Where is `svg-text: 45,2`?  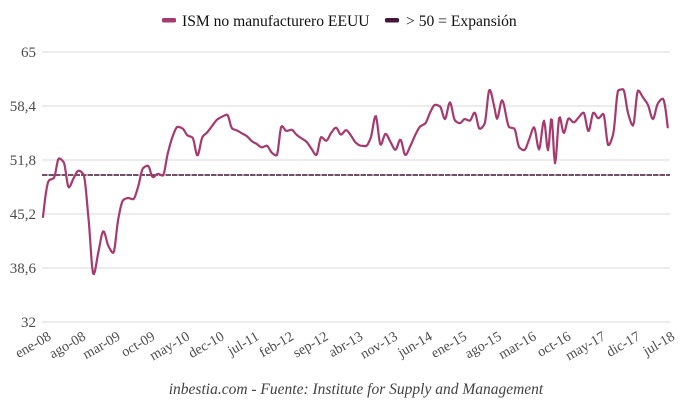 svg-text: 45,2 is located at coordinates (23, 215).